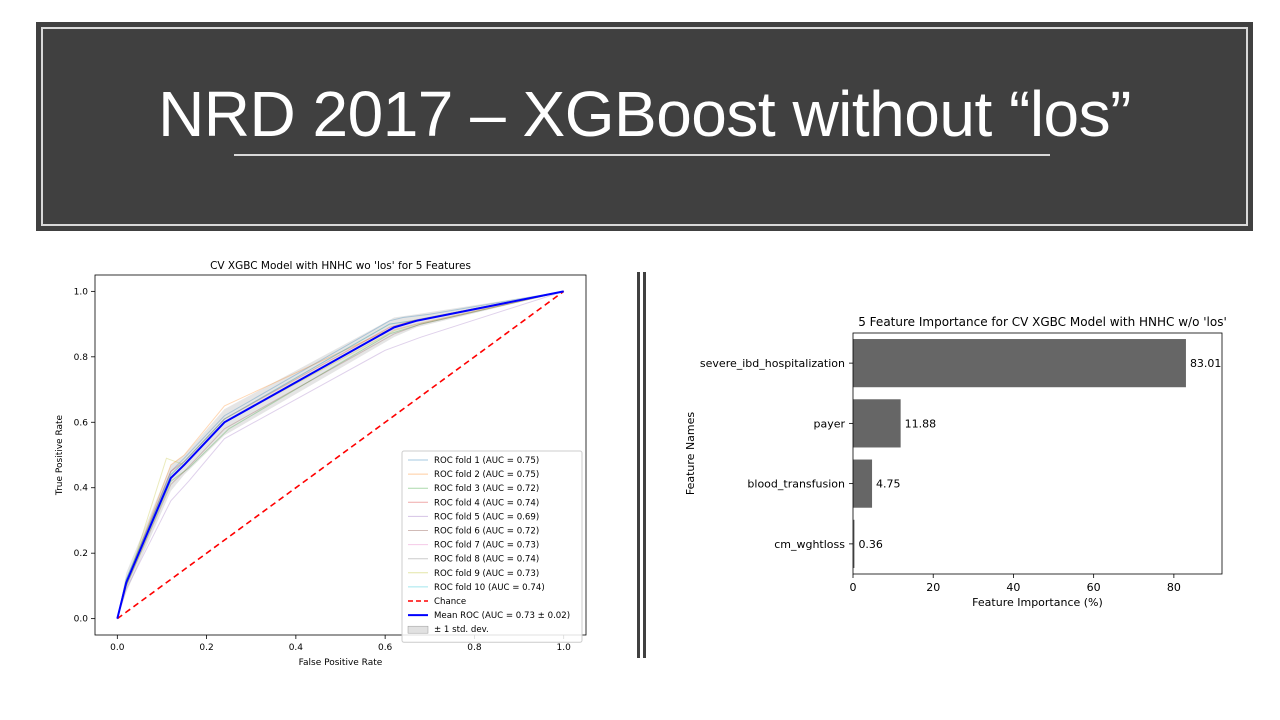 The width and height of the screenshot is (1280, 720). Describe the element at coordinates (644, 114) in the screenshot. I see `slide-title: NRD 2017 – XGBoost without “los”` at that location.